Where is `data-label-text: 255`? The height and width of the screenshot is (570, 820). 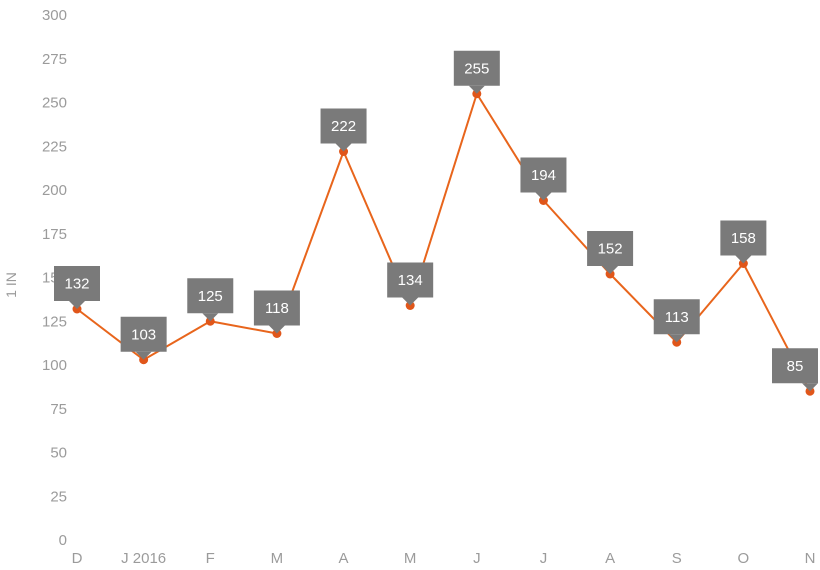
data-label-text: 255 is located at coordinates (476, 68).